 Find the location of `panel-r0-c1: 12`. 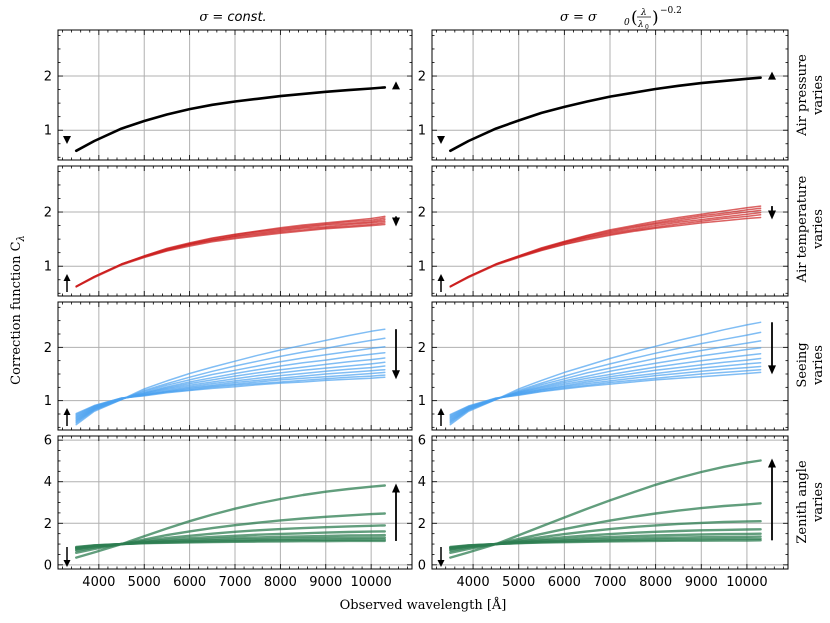

panel-r0-c1: 12 is located at coordinates (603, 95).